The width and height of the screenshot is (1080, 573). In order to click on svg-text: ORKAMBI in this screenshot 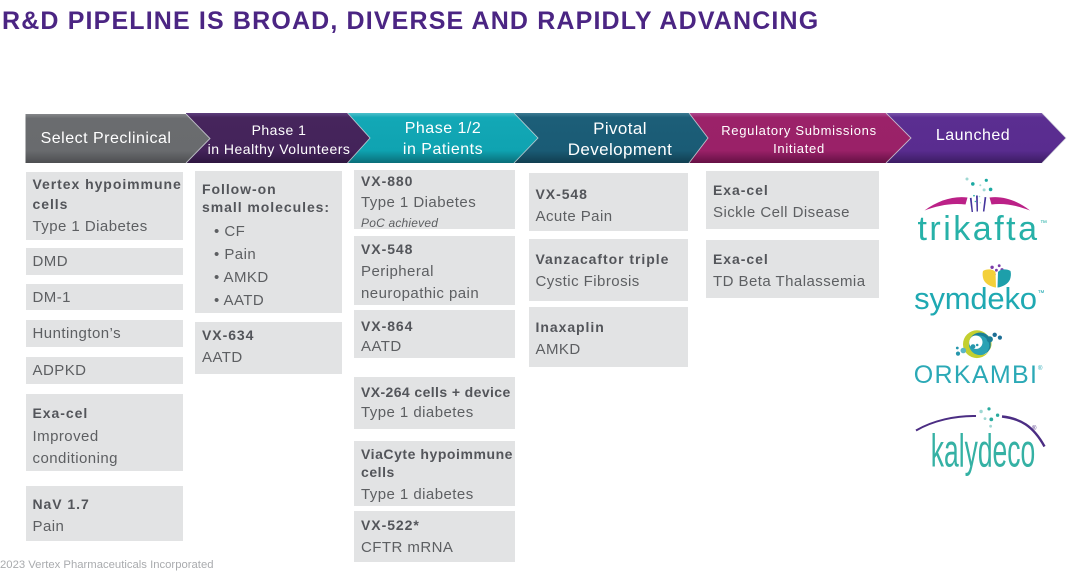, I will do `click(976, 375)`.